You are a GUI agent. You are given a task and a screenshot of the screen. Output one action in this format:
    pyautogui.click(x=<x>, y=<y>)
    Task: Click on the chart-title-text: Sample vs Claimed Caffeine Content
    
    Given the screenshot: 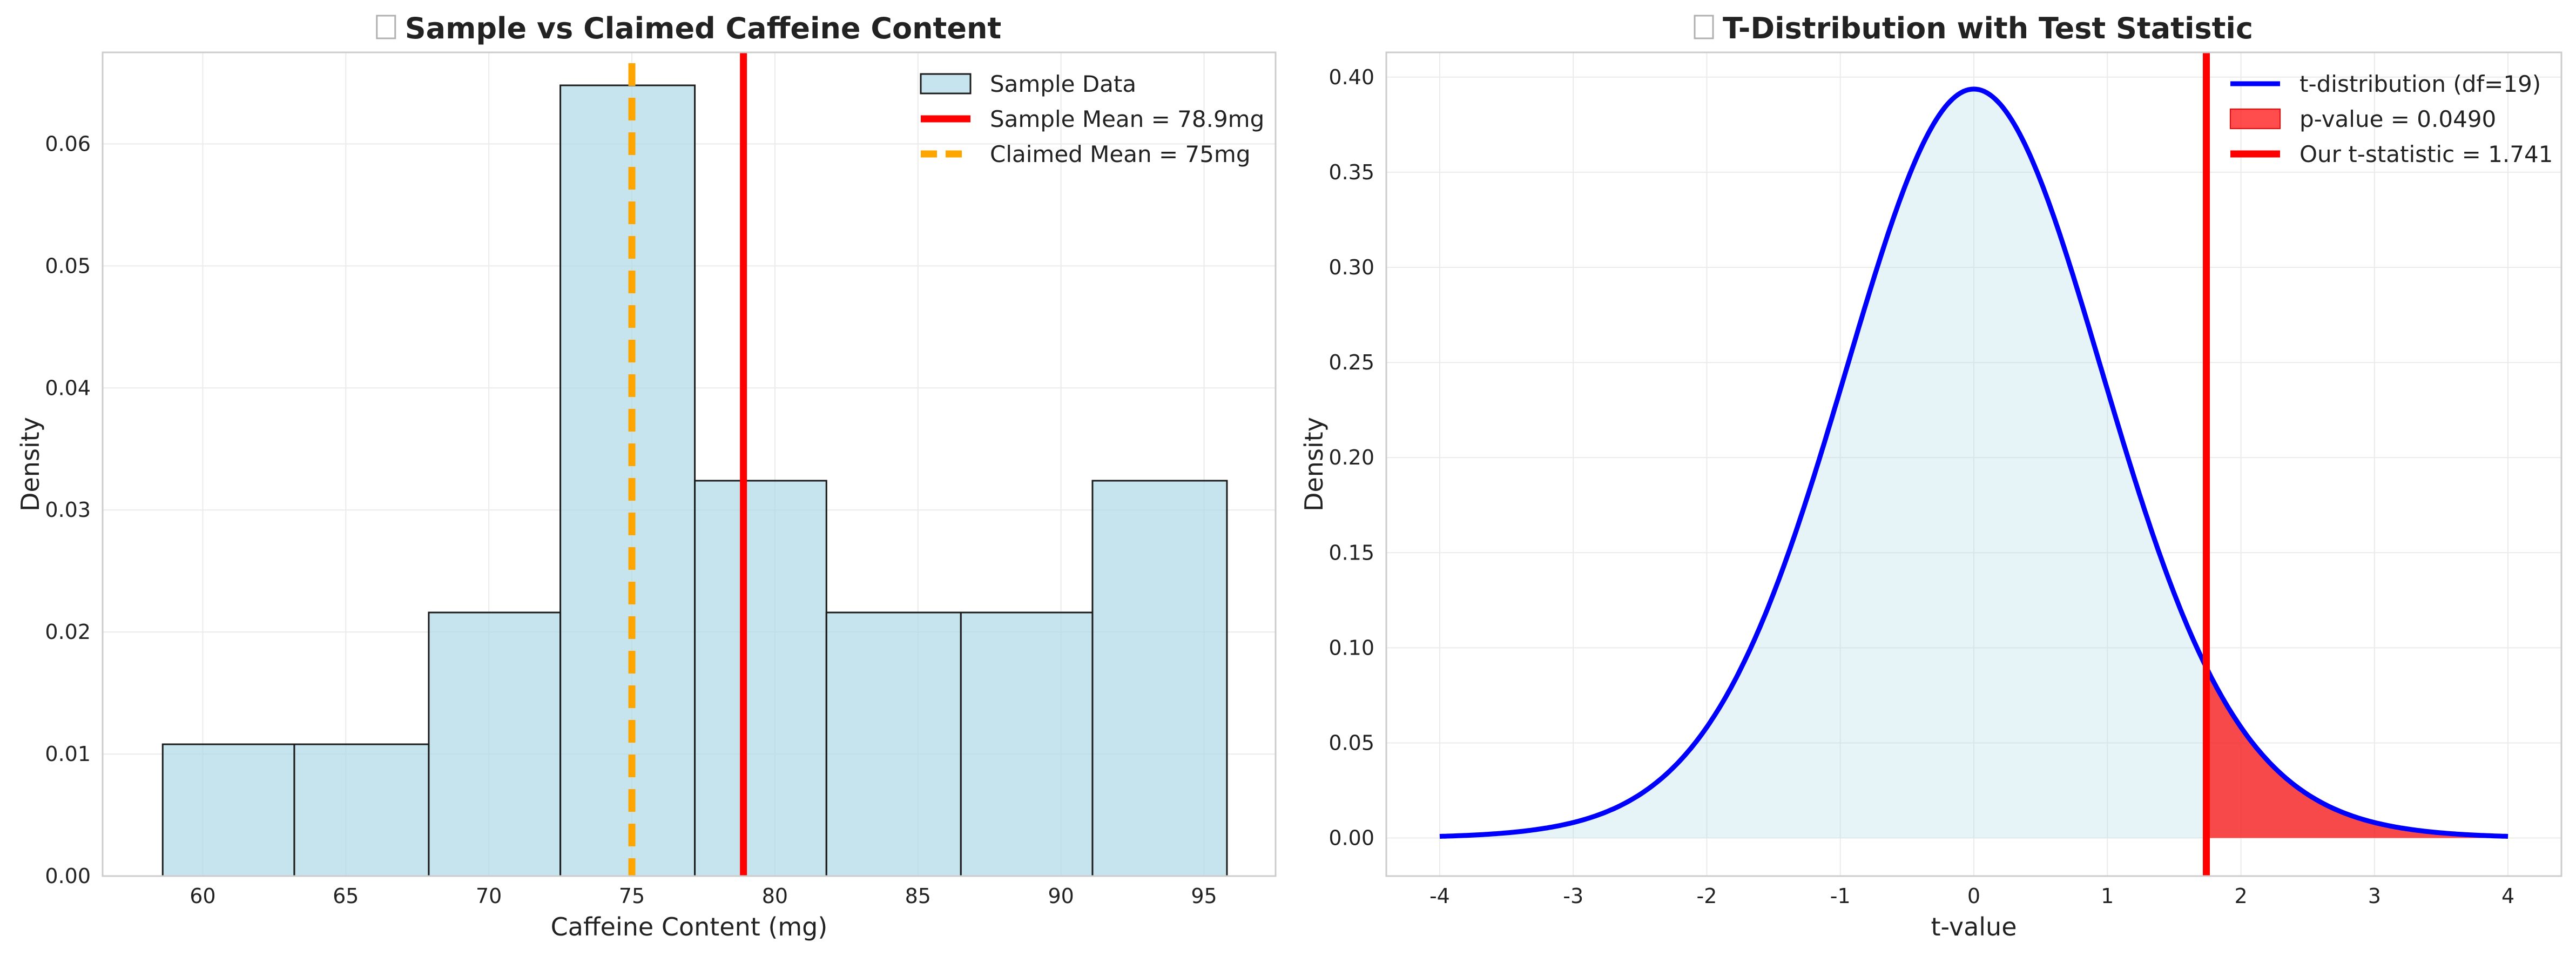 What is the action you would take?
    pyautogui.click(x=703, y=28)
    